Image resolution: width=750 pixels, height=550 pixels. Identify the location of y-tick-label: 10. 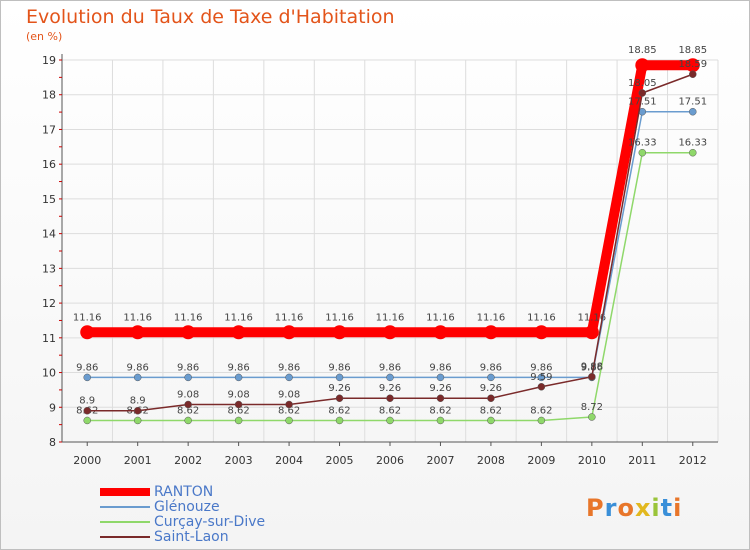
(49, 373).